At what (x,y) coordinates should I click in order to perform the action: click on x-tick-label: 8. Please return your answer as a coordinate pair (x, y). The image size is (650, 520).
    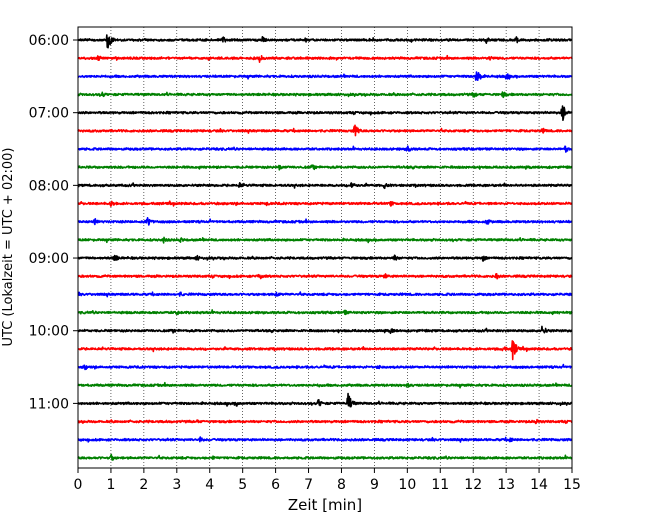
    Looking at the image, I should click on (341, 485).